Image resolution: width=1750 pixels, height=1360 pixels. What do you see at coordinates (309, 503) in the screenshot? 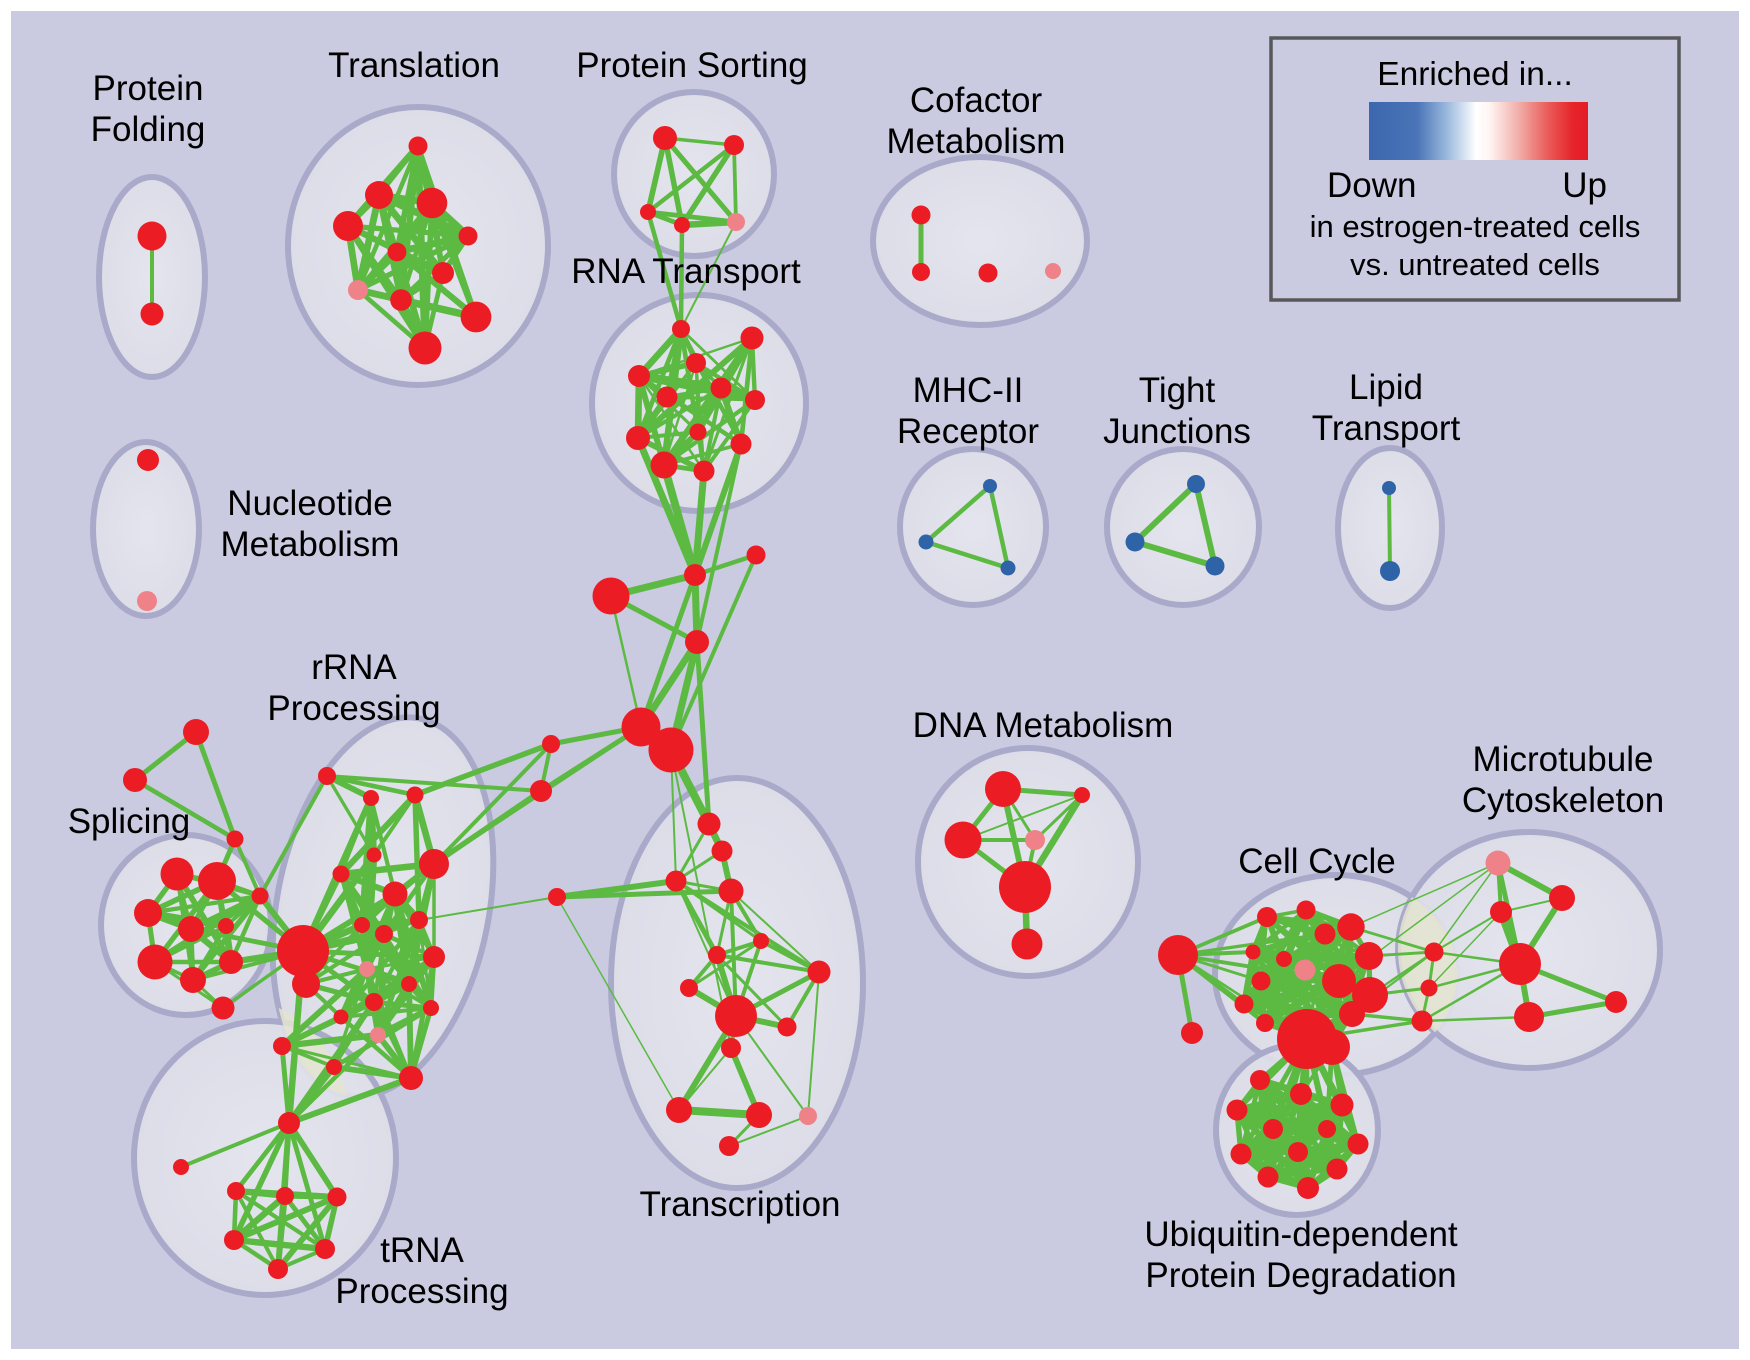
I see `svg-text: Nucleotide` at bounding box center [309, 503].